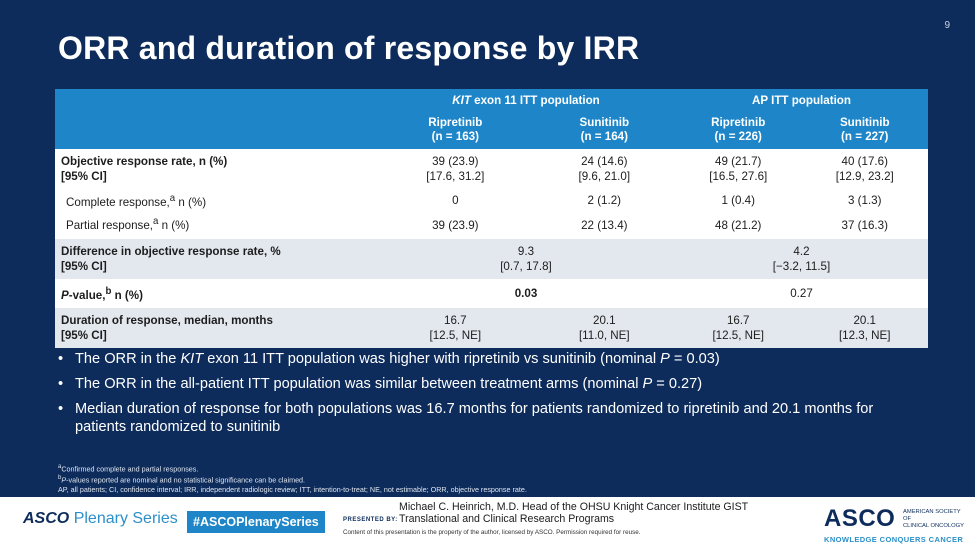 This screenshot has width=975, height=548. I want to click on slide-title: ORR and duration of response by IRR, so click(349, 48).